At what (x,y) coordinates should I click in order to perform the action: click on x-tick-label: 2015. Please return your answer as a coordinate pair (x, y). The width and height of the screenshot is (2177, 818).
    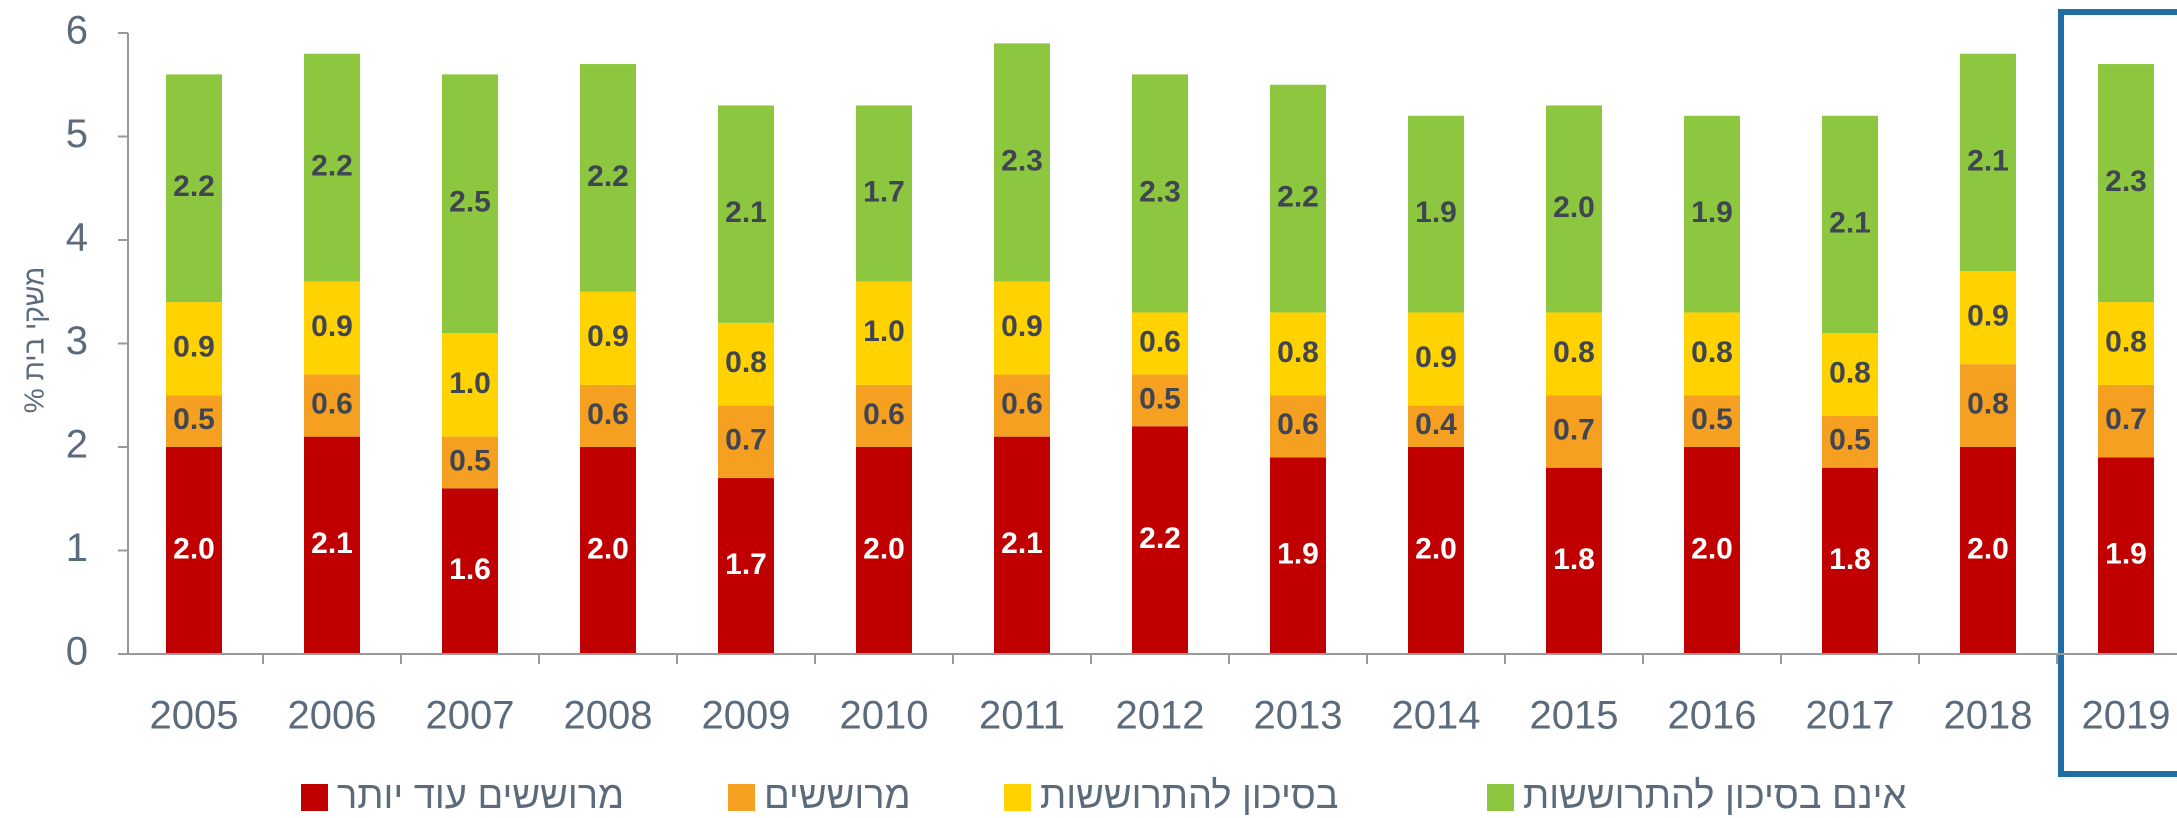
    Looking at the image, I should click on (1574, 716).